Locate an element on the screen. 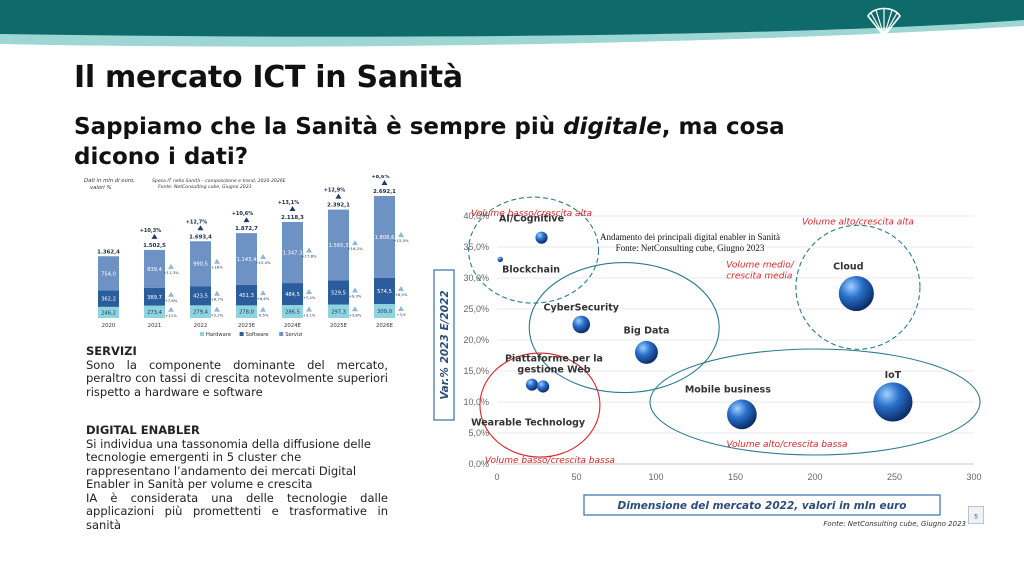 The height and width of the screenshot is (565, 1024). bar-value-label: 297,3 is located at coordinates (338, 312).